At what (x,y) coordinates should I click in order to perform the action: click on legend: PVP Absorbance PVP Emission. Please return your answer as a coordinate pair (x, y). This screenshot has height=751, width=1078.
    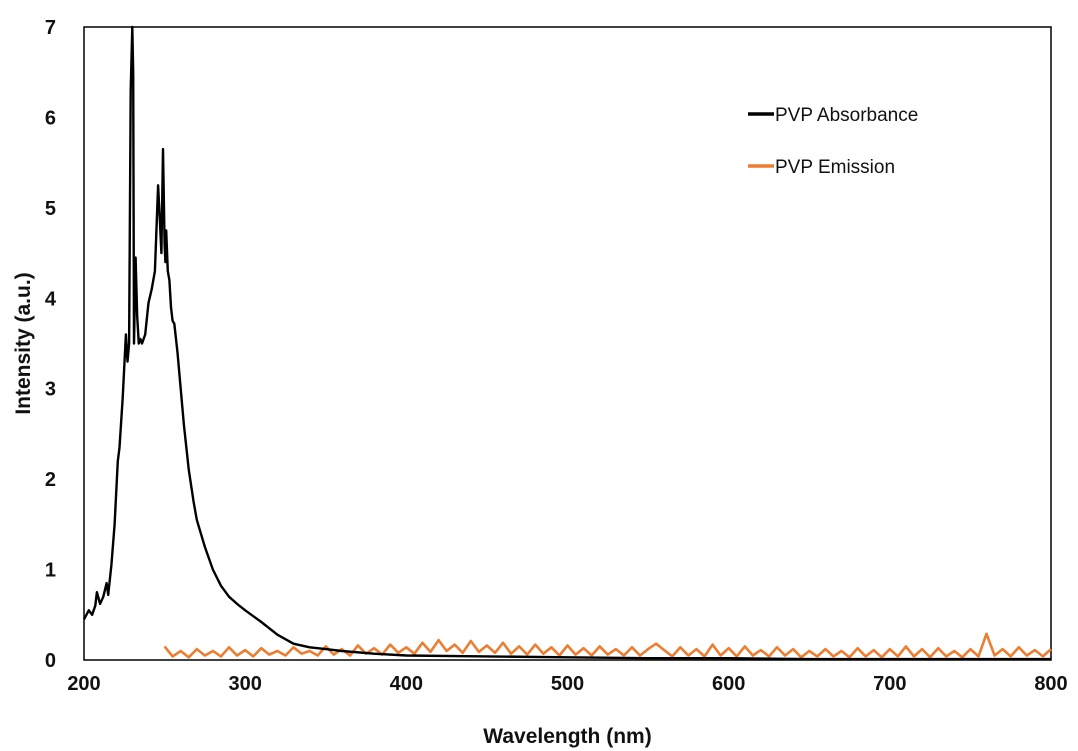
    Looking at the image, I should click on (833, 141).